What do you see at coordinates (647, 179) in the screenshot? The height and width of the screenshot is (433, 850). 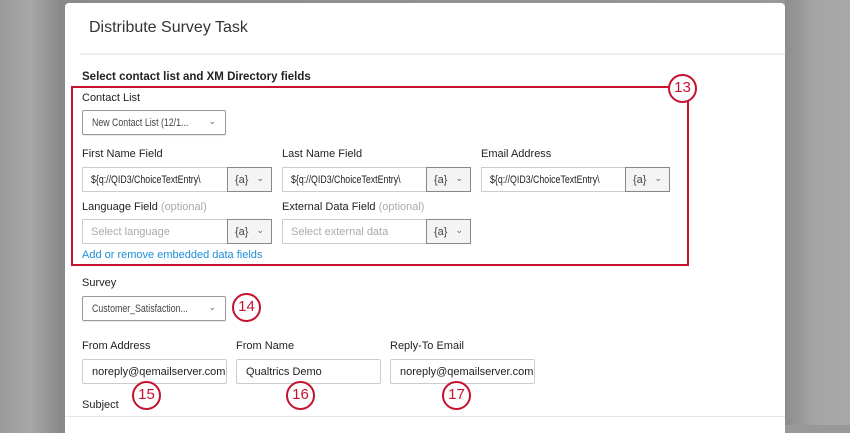 I see `email-piped-text-button: {a} ⌄` at bounding box center [647, 179].